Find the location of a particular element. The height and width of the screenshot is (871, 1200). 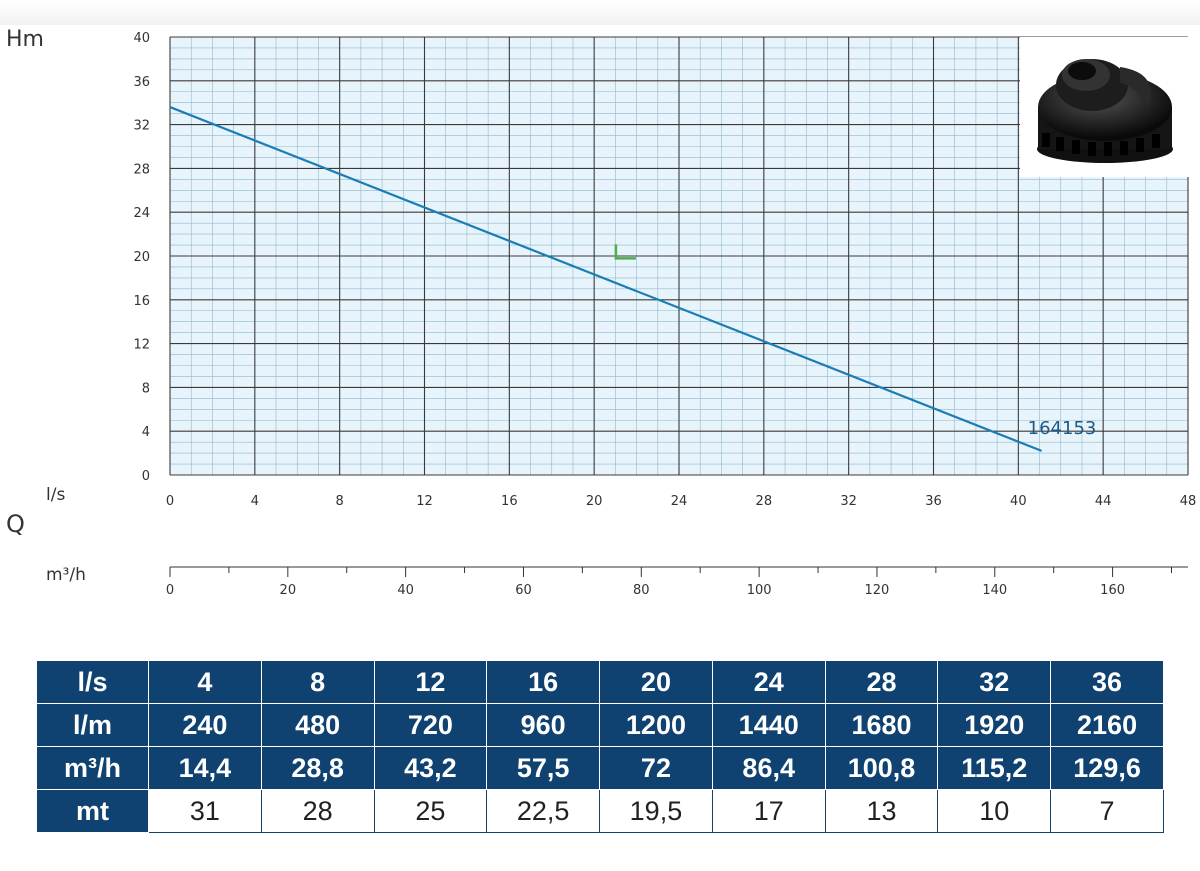

x-tick-label-m3h: 80 is located at coordinates (641, 590).